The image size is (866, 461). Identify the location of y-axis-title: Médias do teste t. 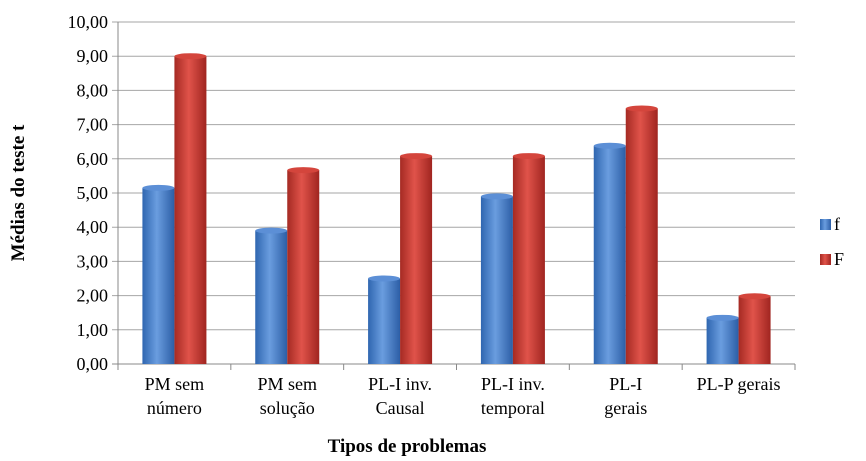
(18, 192).